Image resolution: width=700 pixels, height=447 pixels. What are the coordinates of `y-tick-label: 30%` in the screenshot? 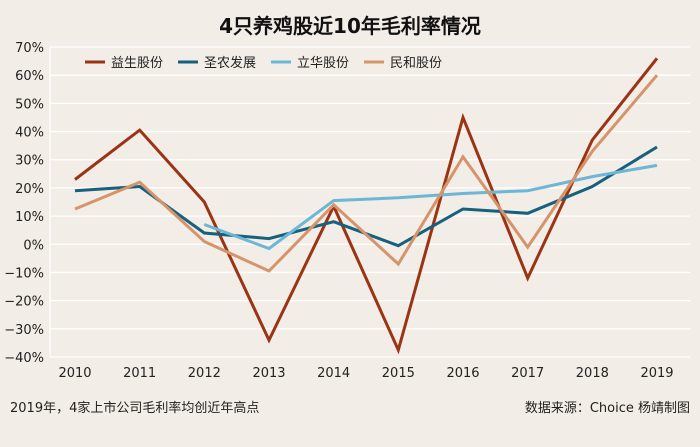 It's located at (29, 161).